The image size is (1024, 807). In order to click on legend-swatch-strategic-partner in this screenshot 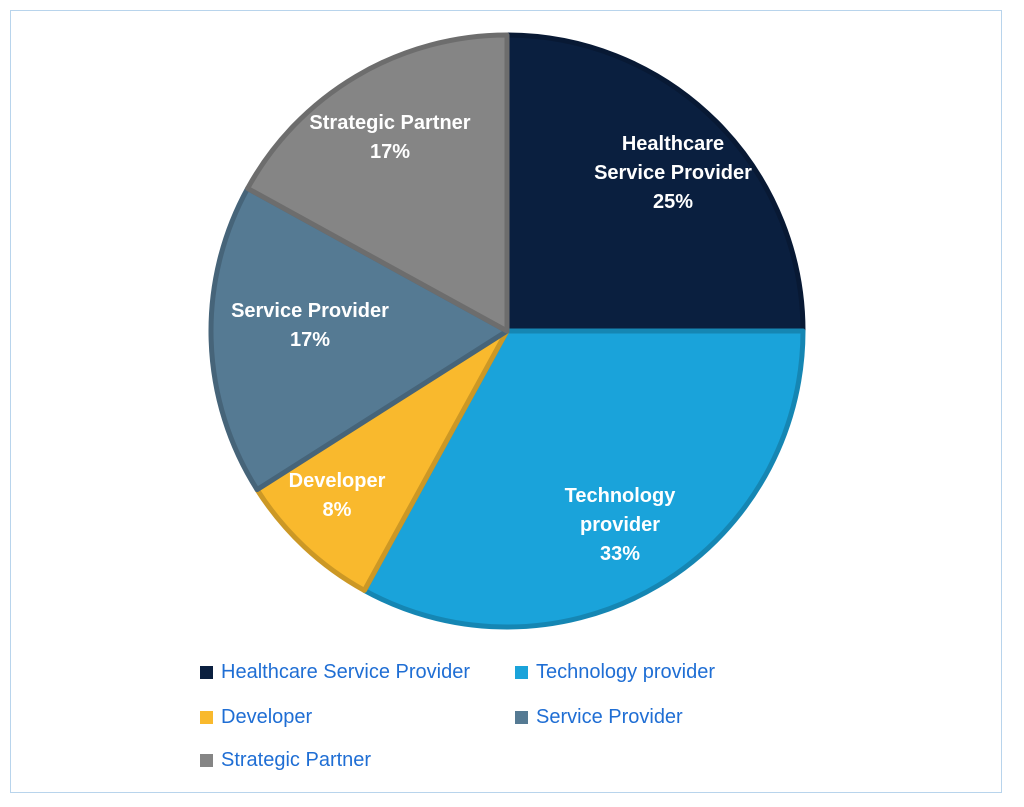, I will do `click(206, 760)`.